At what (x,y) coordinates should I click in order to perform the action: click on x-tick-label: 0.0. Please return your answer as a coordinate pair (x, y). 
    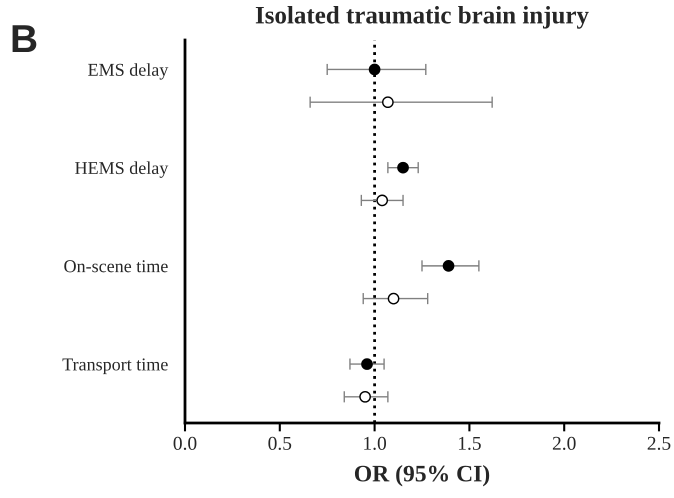
    Looking at the image, I should click on (185, 443).